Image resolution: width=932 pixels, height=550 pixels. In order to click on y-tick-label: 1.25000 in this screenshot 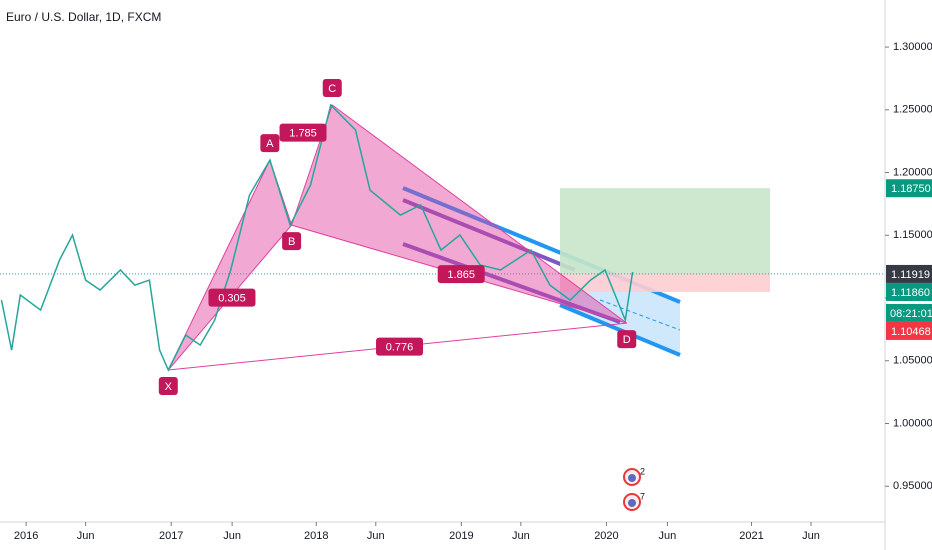, I will do `click(912, 110)`.